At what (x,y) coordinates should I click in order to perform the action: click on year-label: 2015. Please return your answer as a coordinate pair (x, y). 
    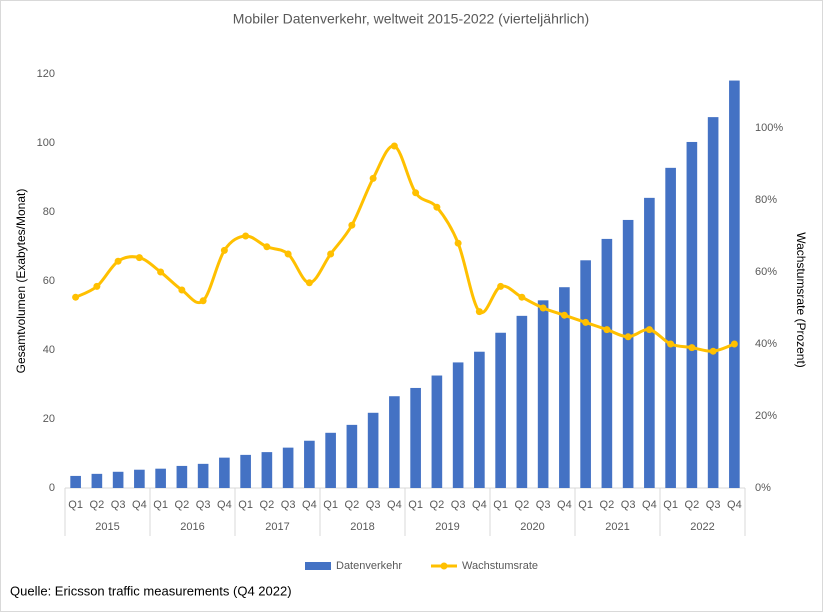
    Looking at the image, I should click on (107, 527).